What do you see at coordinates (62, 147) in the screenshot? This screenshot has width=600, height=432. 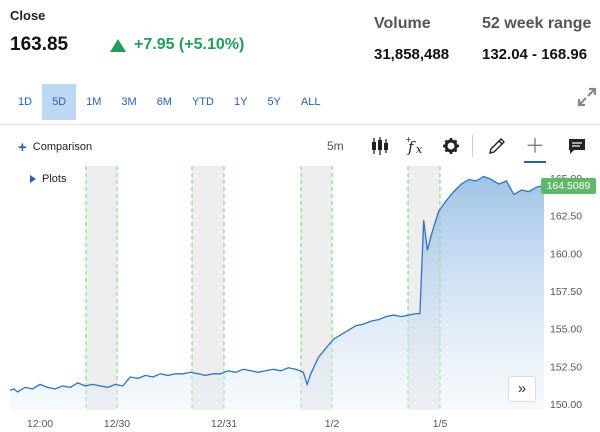 I see `comparison-label: Comparison` at bounding box center [62, 147].